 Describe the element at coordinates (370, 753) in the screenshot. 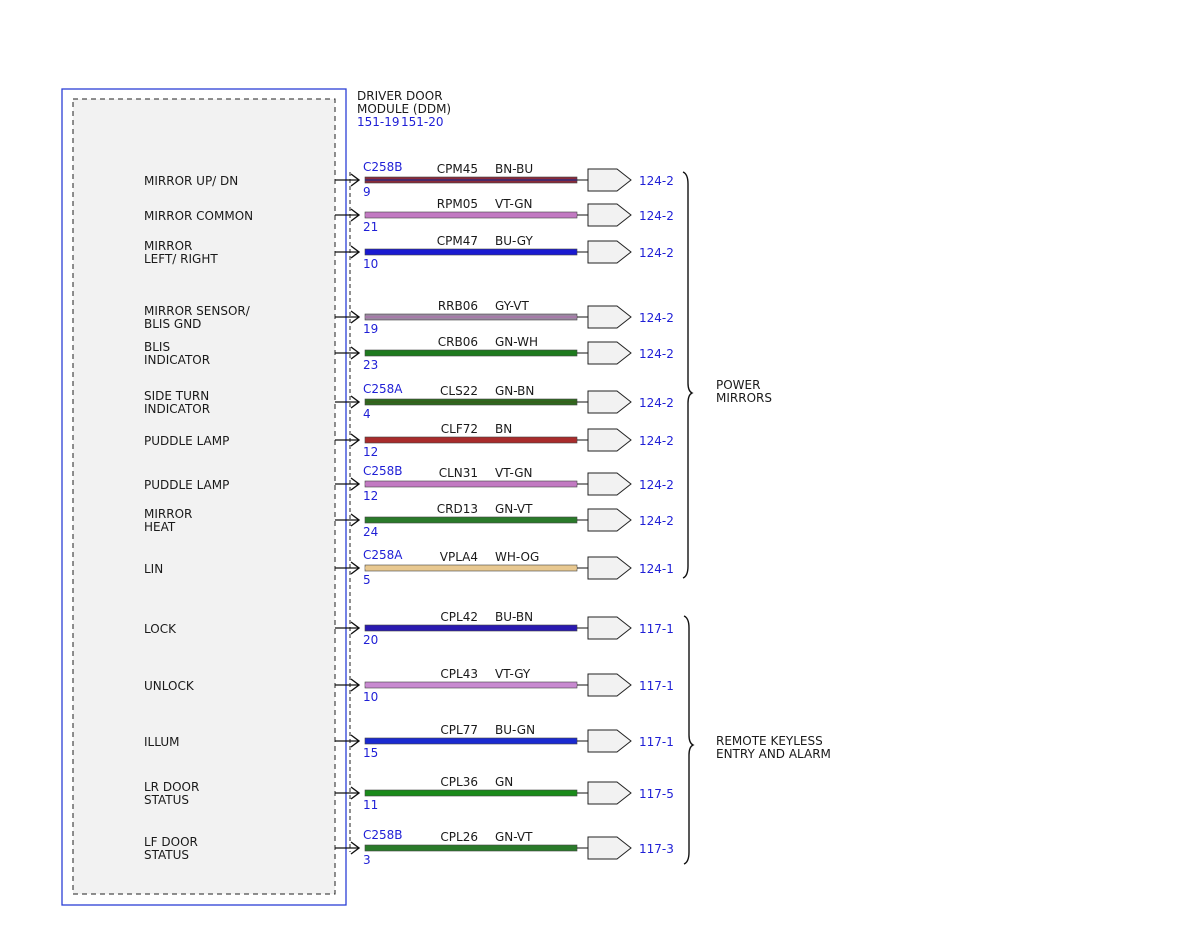

I see `pin-number: 15` at that location.